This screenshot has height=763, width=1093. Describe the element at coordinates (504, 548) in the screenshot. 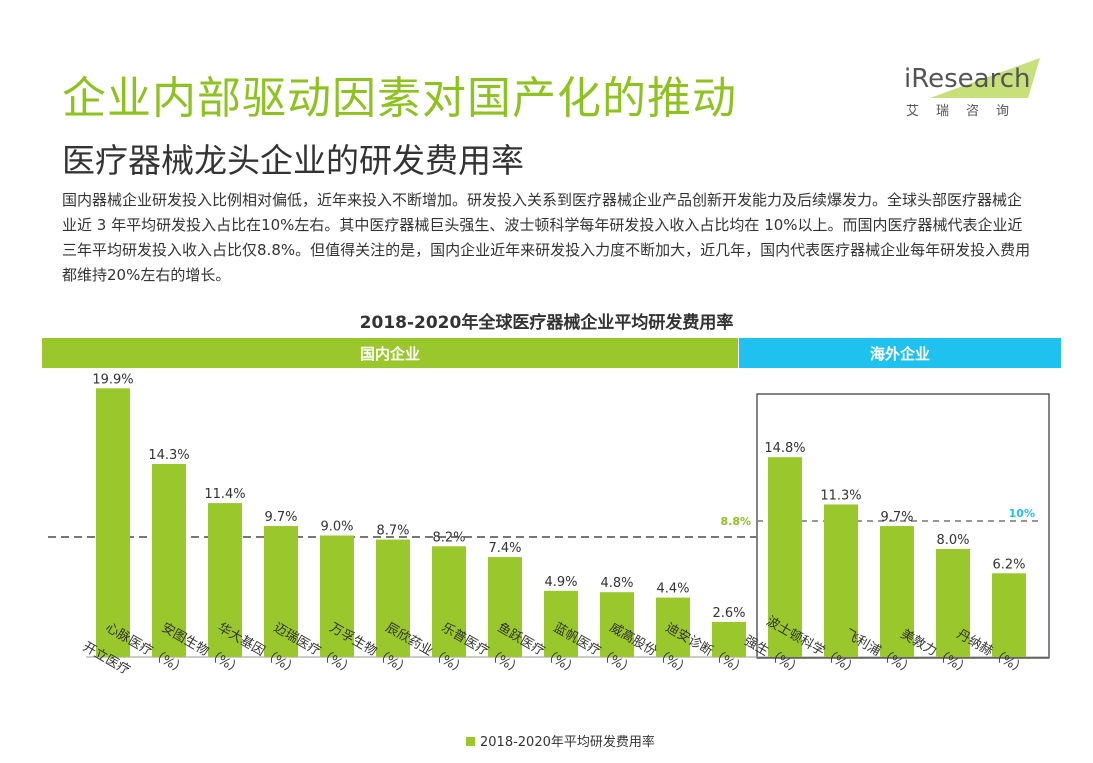

I see `value-label: 7.4%` at that location.